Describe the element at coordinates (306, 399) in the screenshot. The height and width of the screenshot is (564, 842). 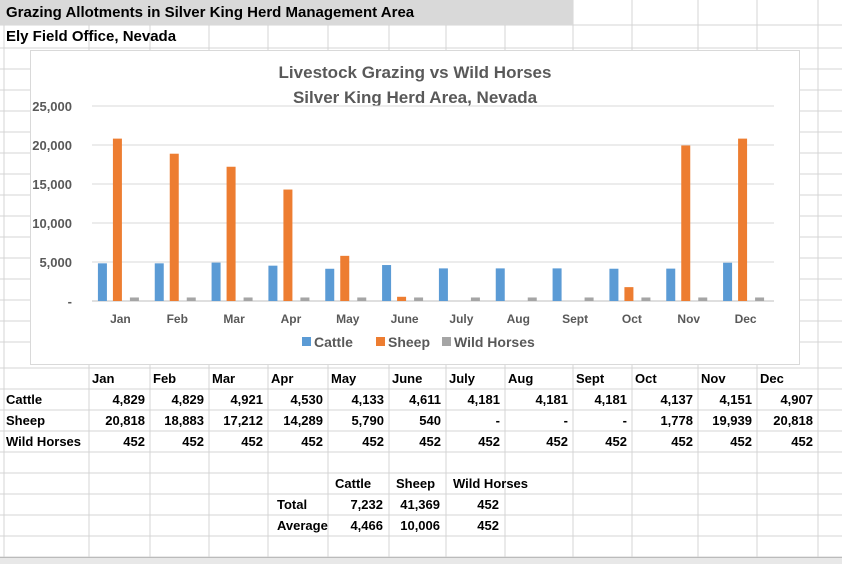
I see `table-cell: 4,530` at that location.